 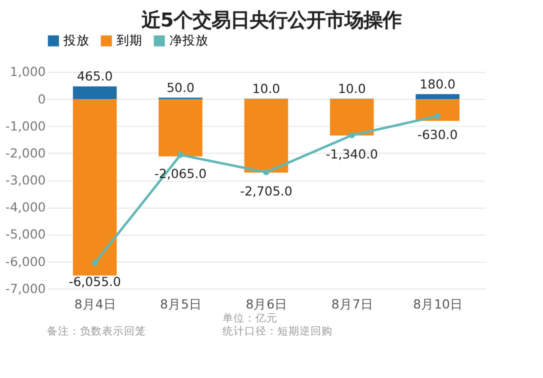 What do you see at coordinates (25, 288) in the screenshot?
I see `y-tick-label: -7,000` at bounding box center [25, 288].